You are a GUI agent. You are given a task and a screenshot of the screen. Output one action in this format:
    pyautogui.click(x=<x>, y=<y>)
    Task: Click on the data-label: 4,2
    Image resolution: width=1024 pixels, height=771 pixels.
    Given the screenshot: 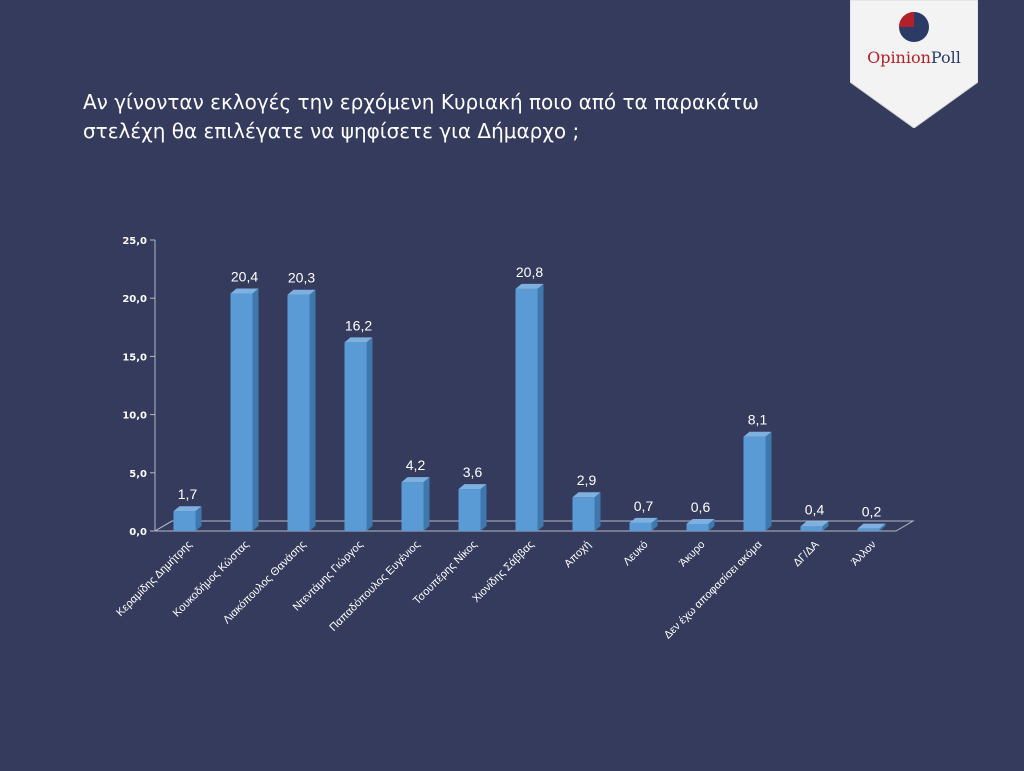 What is the action you would take?
    pyautogui.click(x=416, y=465)
    